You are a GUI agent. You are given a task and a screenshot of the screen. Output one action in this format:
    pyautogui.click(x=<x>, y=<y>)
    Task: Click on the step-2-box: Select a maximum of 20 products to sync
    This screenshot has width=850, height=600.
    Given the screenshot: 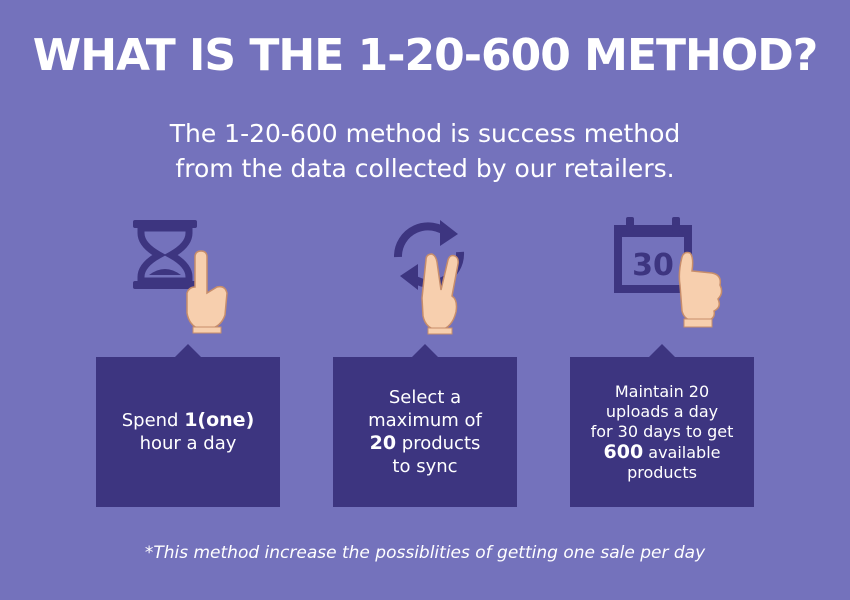 What is the action you would take?
    pyautogui.click(x=425, y=425)
    